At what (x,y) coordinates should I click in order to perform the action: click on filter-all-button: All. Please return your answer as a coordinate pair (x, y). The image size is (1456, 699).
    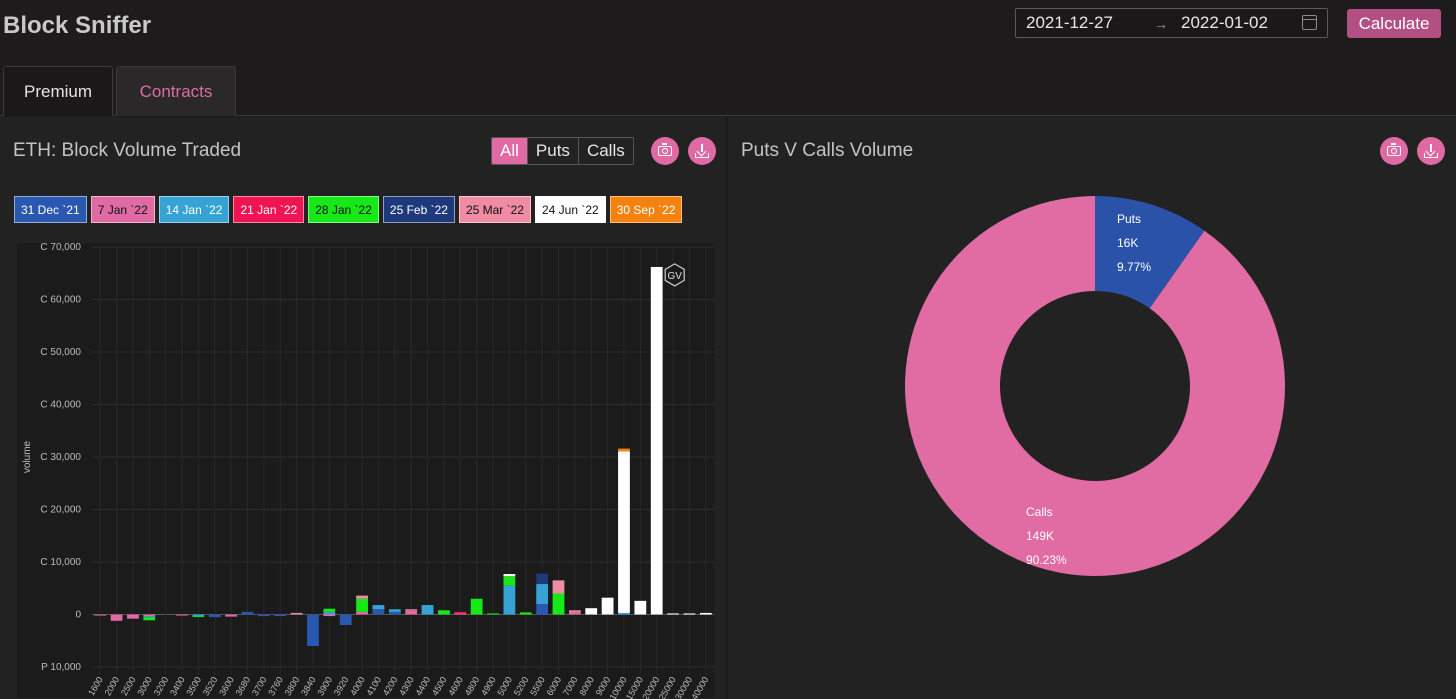
    Looking at the image, I should click on (509, 151).